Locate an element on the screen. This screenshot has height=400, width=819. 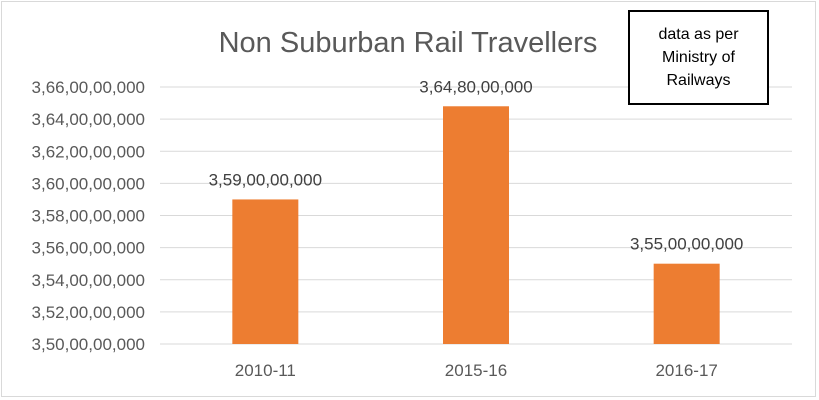
data-label-2016-17: 3,55,00,00,000 is located at coordinates (686, 244).